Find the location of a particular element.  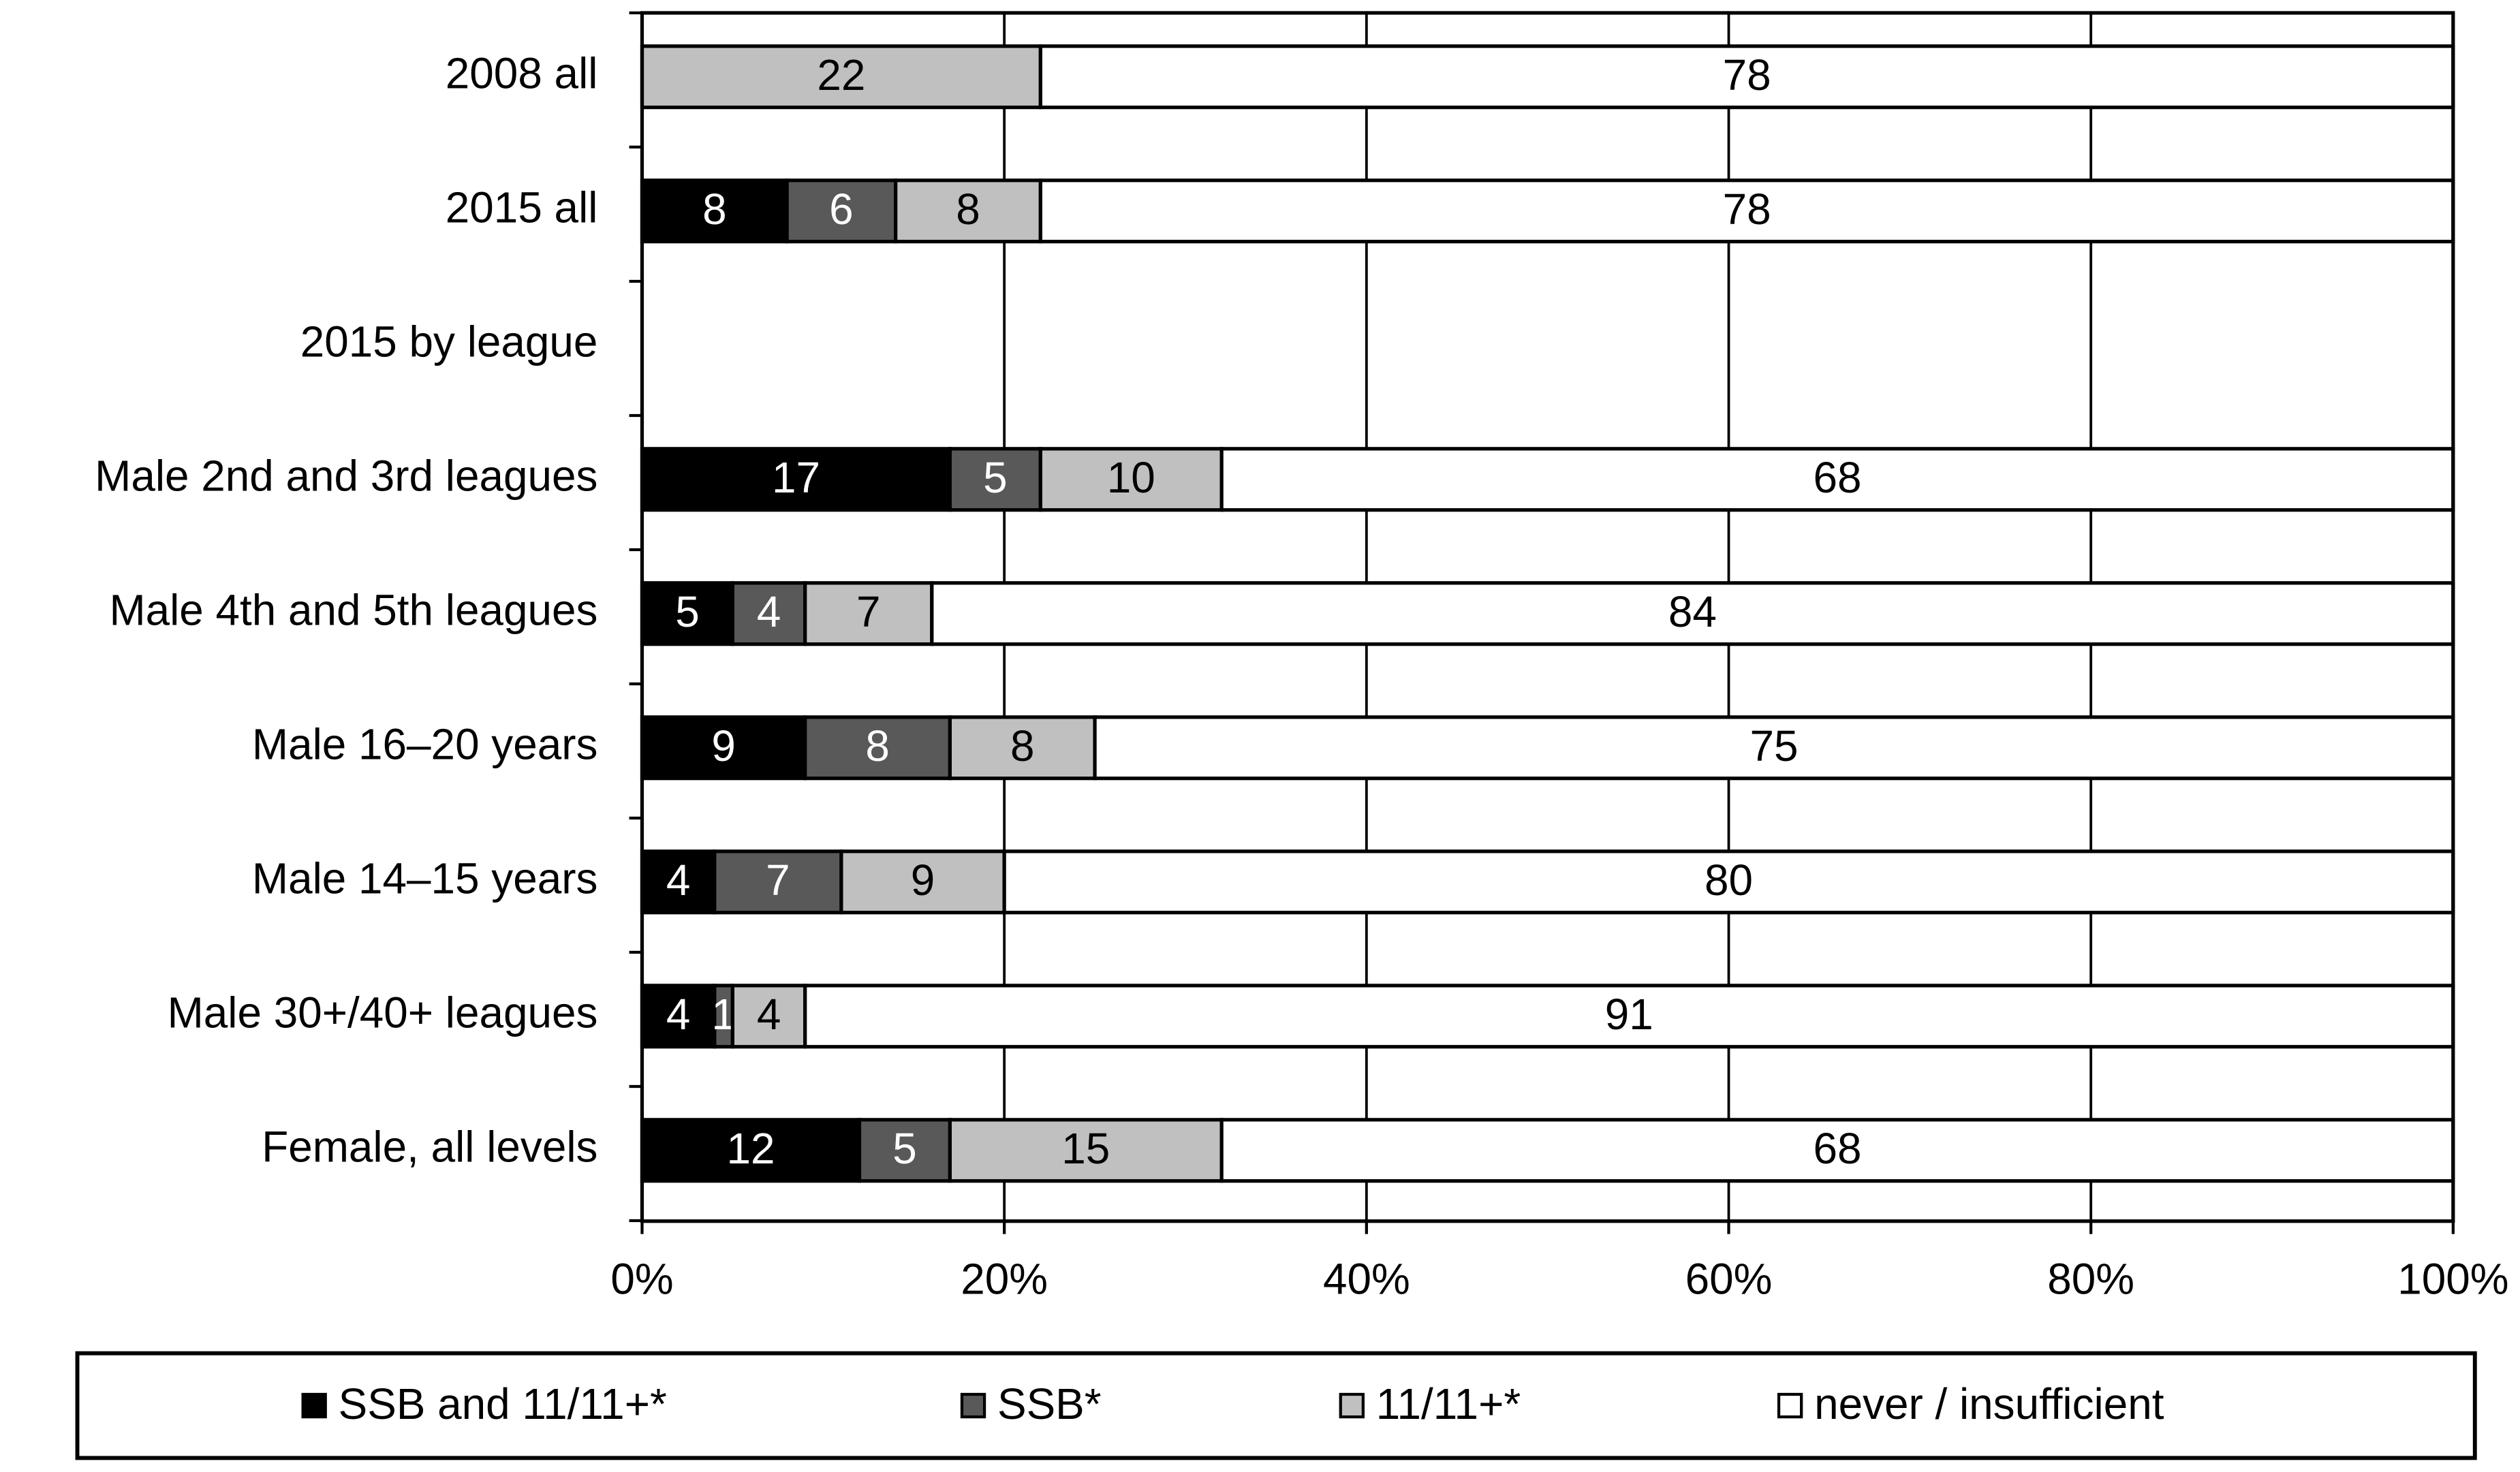

data-label: 80 is located at coordinates (1729, 881).